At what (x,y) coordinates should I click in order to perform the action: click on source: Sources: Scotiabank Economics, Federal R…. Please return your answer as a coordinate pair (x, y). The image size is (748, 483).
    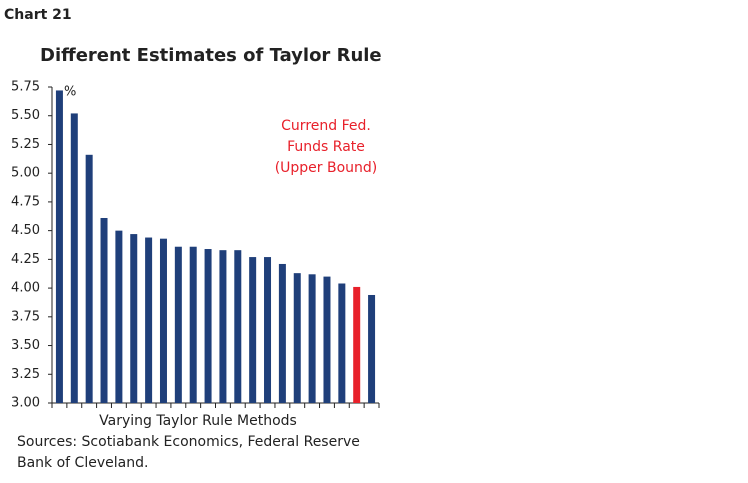
    Looking at the image, I should click on (188, 442).